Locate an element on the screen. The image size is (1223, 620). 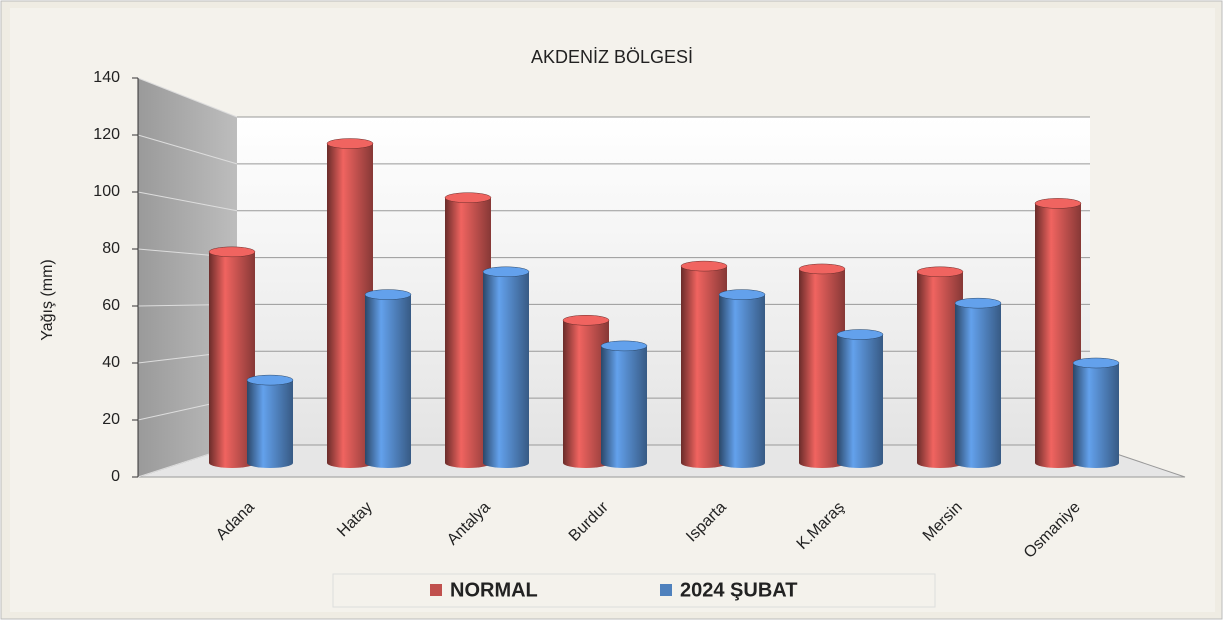
y-tick-label: 60 is located at coordinates (111, 305).